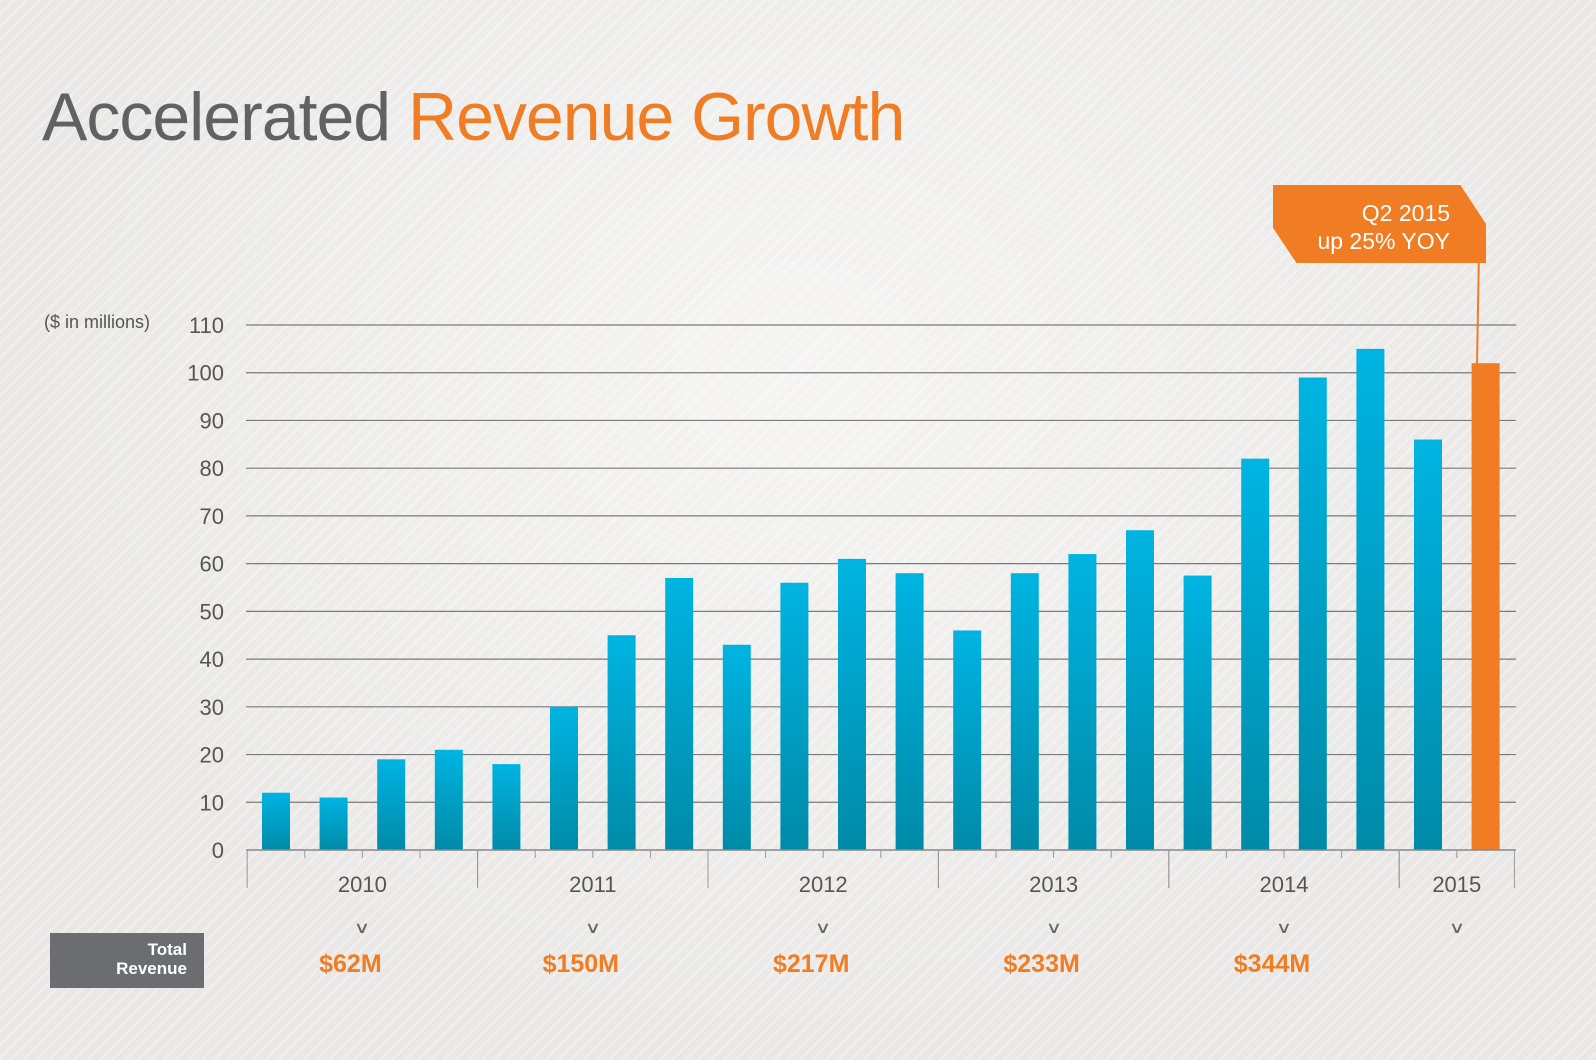 The height and width of the screenshot is (1060, 1596). Describe the element at coordinates (218, 850) in the screenshot. I see `y-tick-label: 0` at that location.